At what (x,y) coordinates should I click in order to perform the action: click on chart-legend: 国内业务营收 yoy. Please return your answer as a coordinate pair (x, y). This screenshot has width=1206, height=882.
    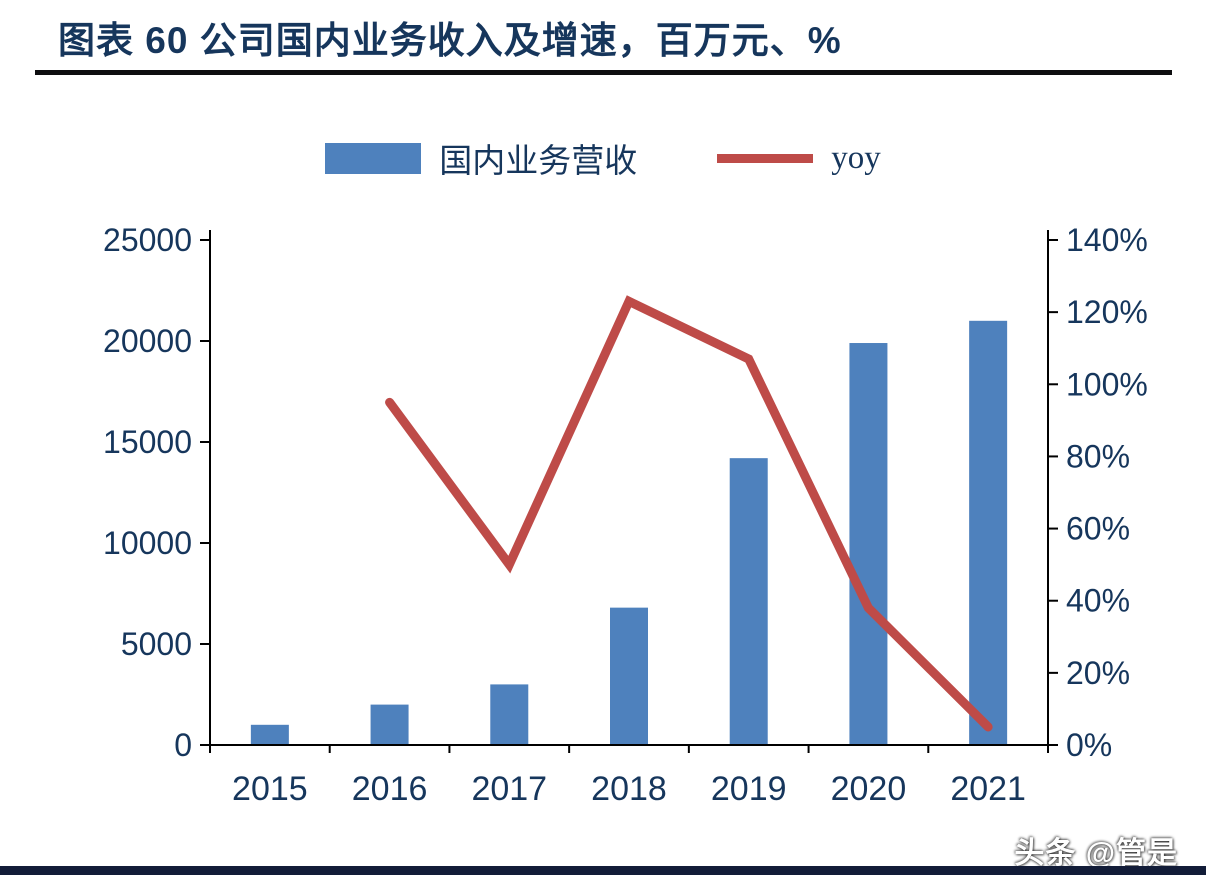
    Looking at the image, I should click on (603, 158).